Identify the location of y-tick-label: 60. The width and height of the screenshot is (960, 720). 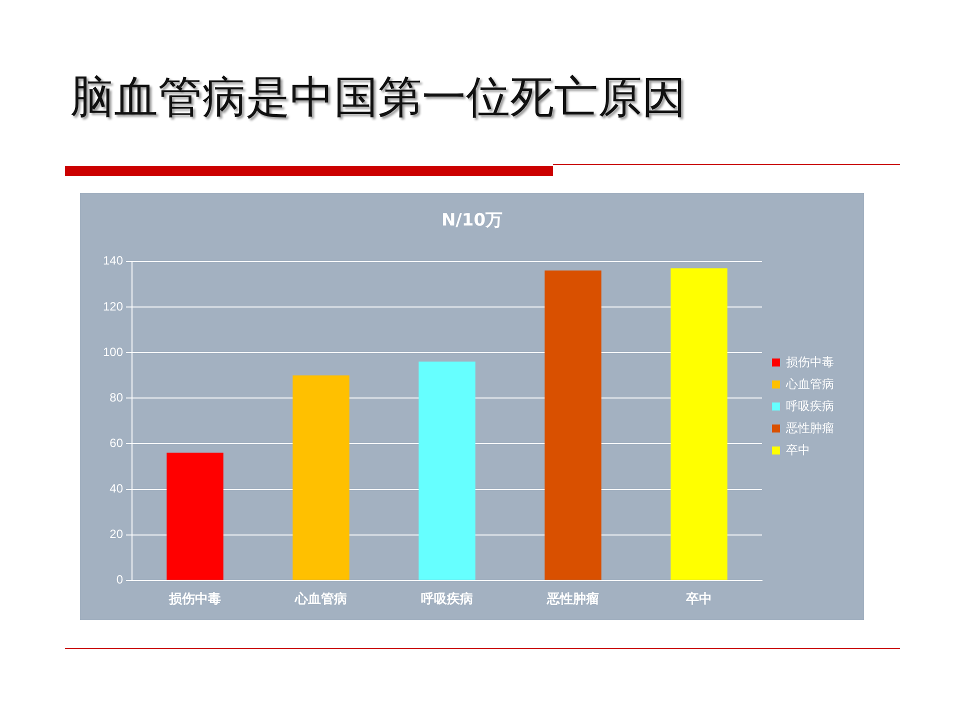
(117, 443).